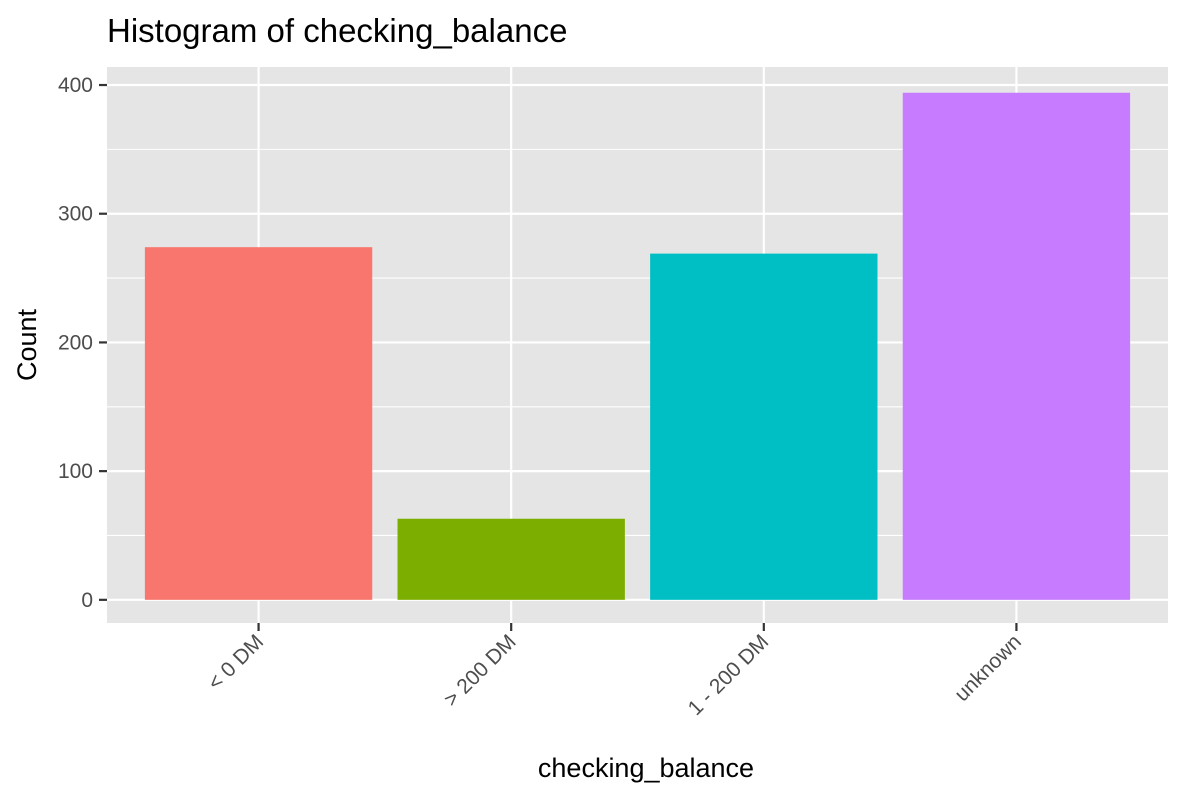  What do you see at coordinates (988, 668) in the screenshot?
I see `x-tick-label: unknown` at bounding box center [988, 668].